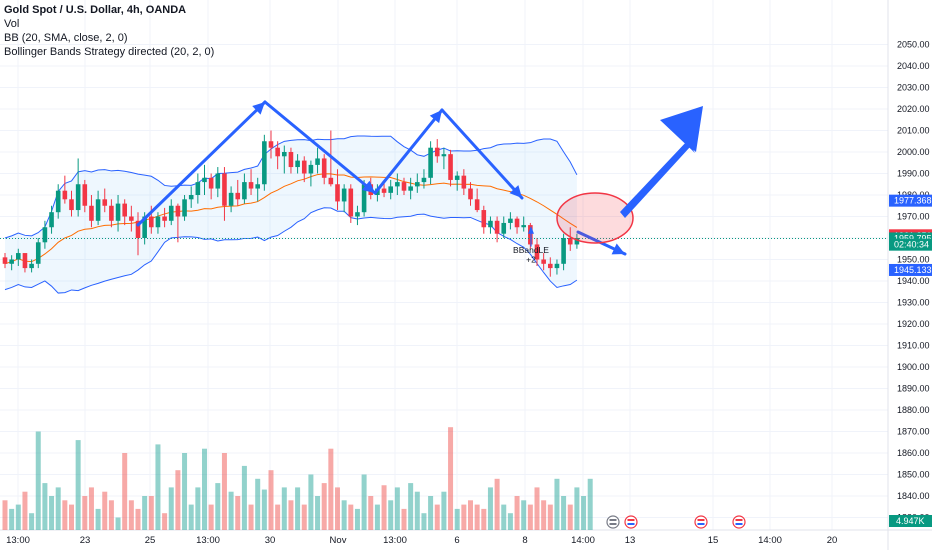 The width and height of the screenshot is (932, 550). Describe the element at coordinates (910, 521) in the screenshot. I see `volume-label-bg` at that location.